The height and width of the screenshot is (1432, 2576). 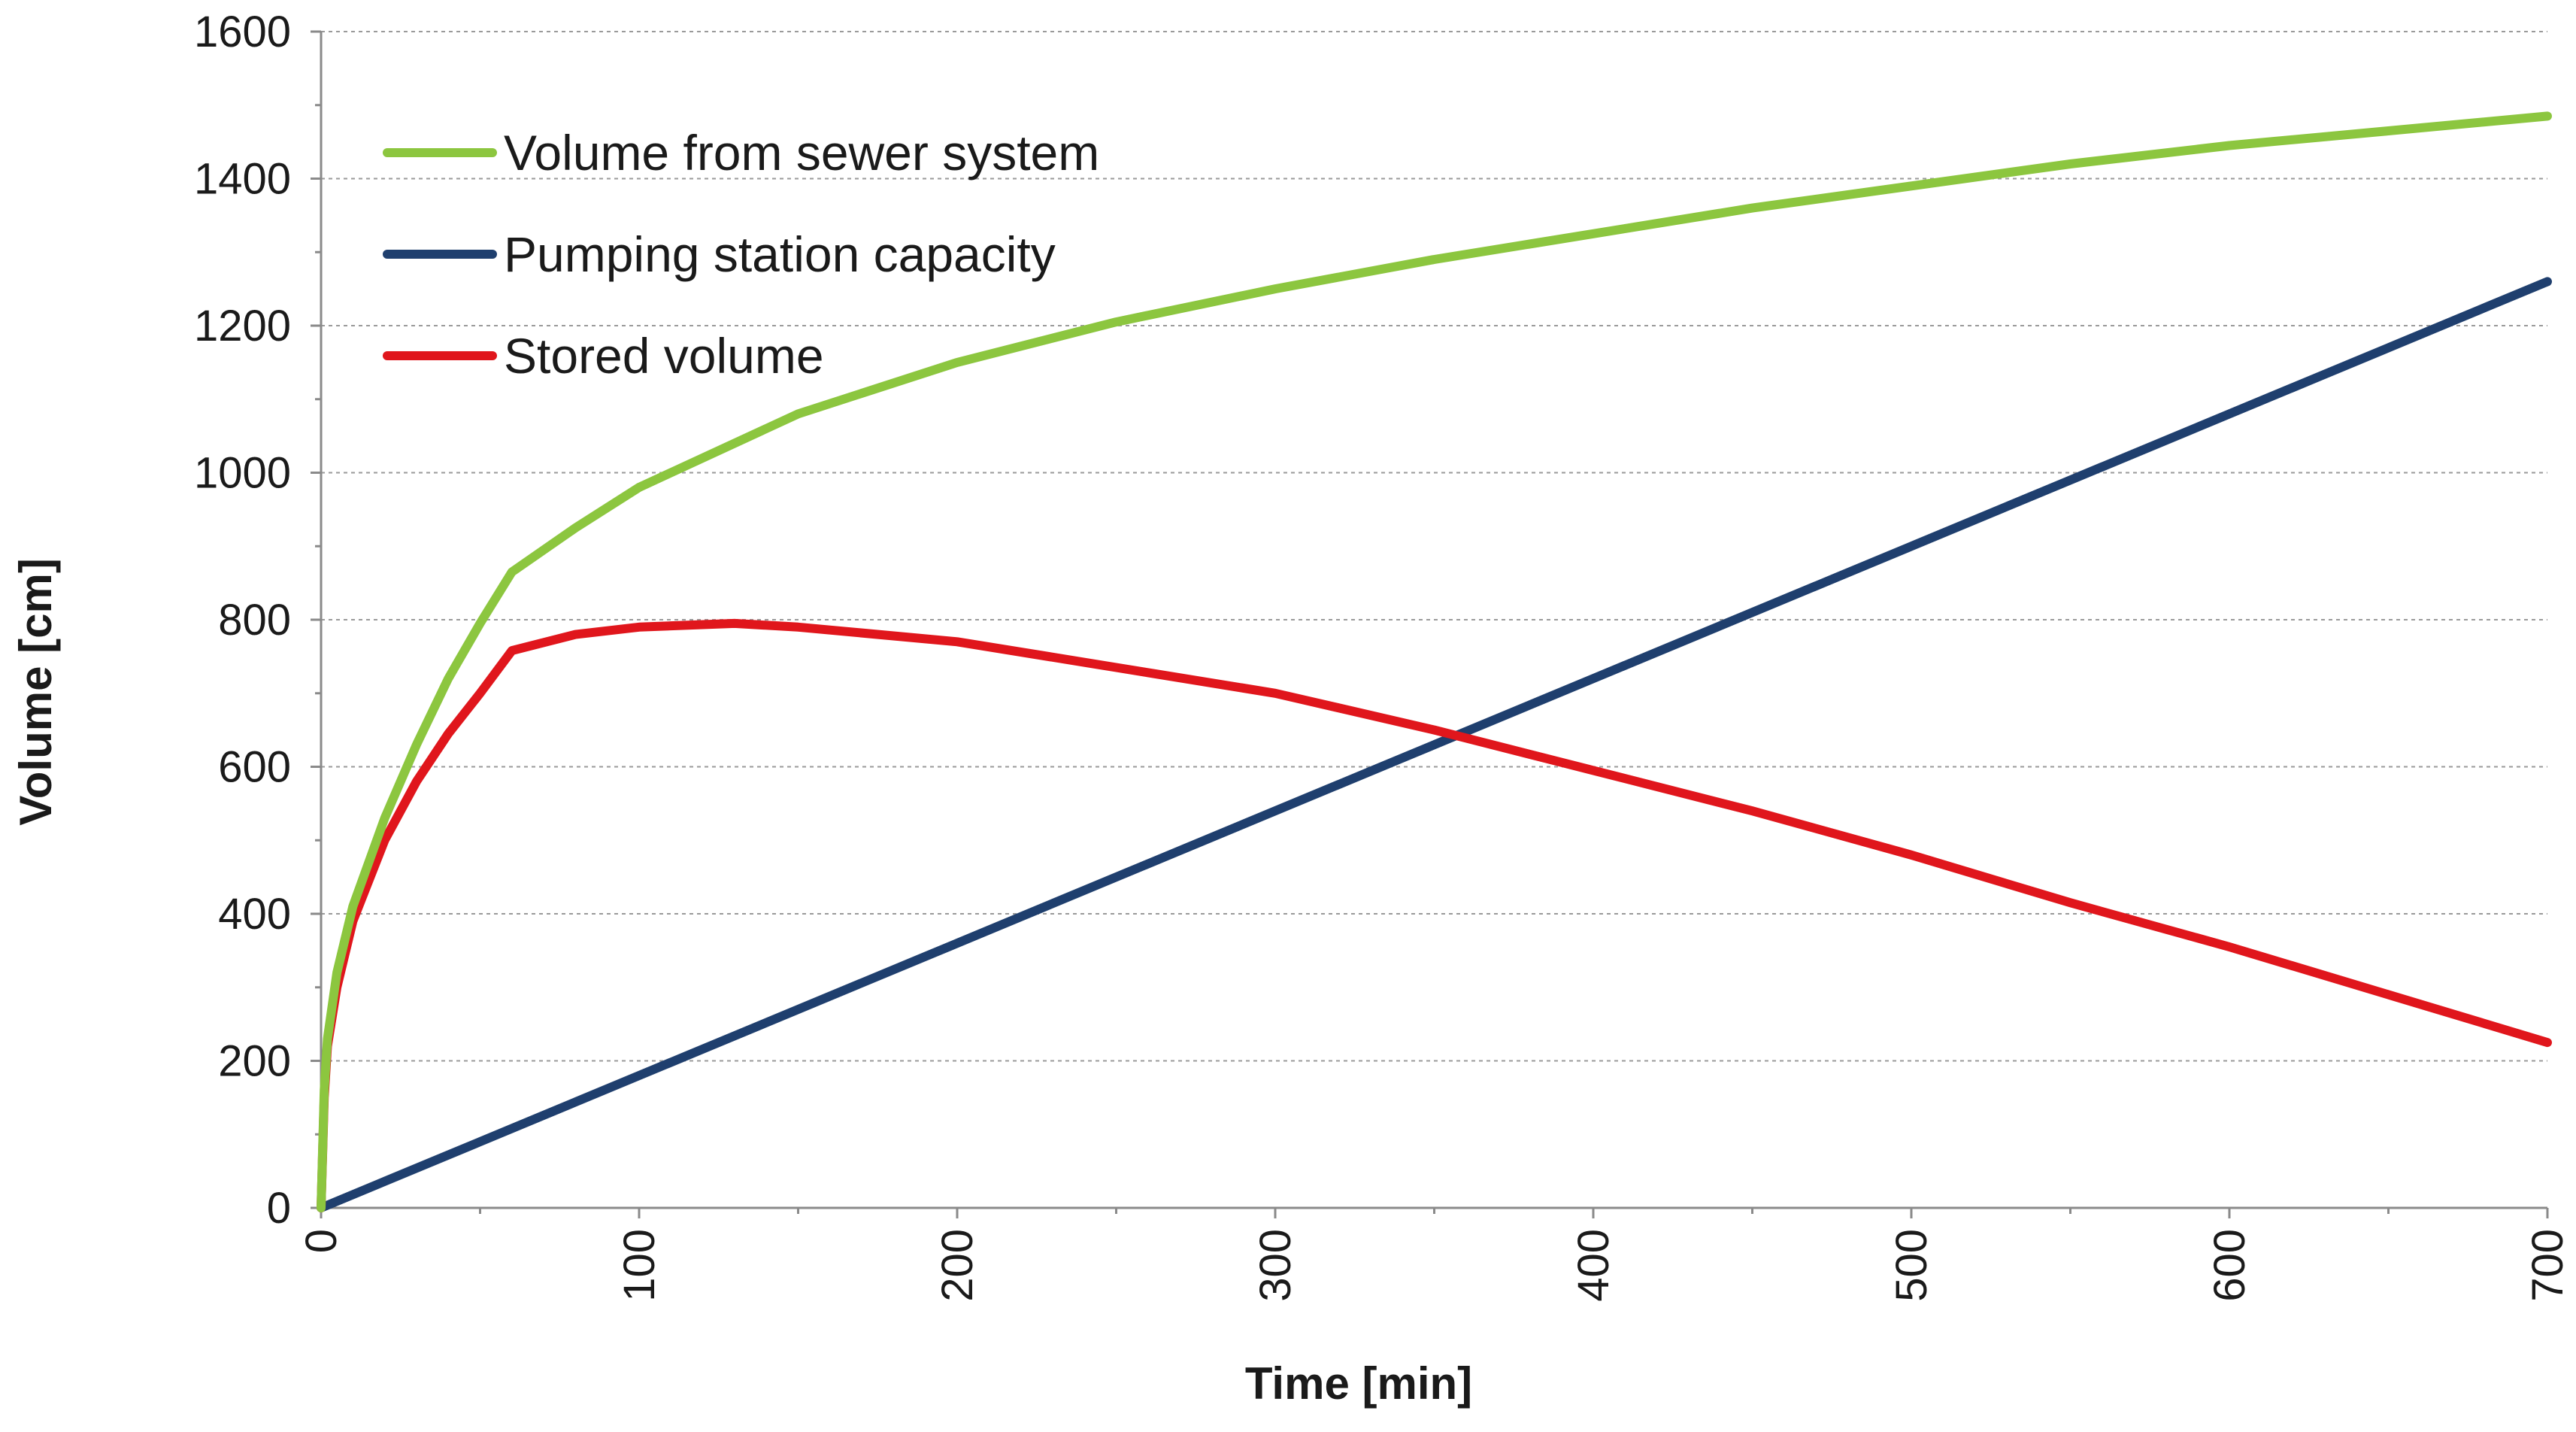 I want to click on x-tick-label: 600, so click(x=2229, y=1265).